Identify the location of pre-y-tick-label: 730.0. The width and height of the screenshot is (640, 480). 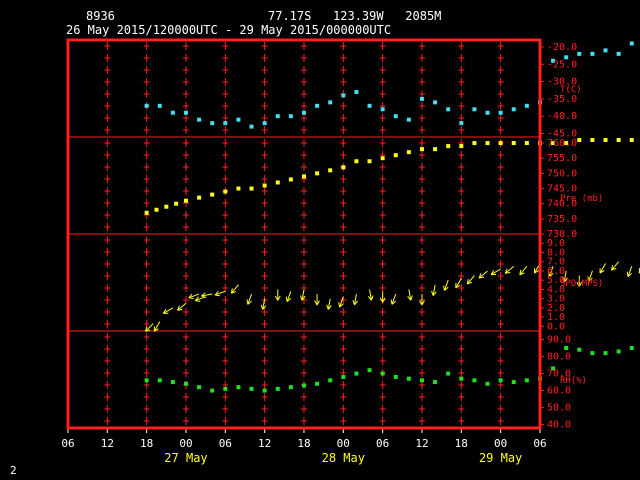
(562, 234).